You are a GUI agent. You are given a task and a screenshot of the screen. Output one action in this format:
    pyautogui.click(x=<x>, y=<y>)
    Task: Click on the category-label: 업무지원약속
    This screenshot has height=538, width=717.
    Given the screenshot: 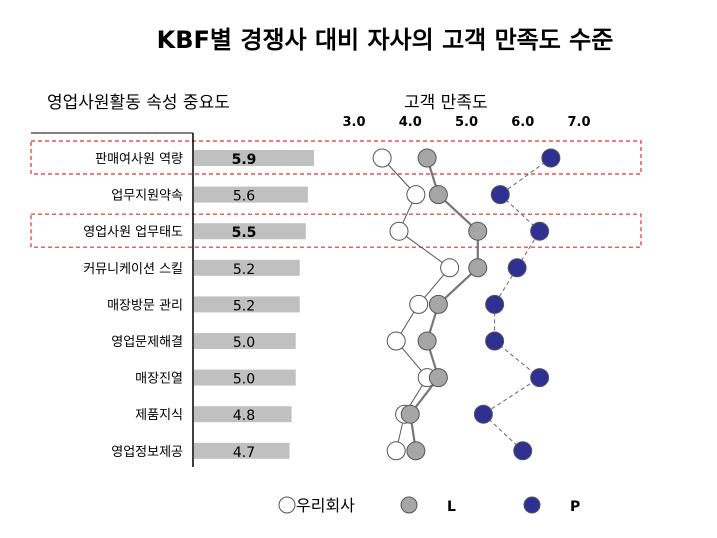 What is the action you would take?
    pyautogui.click(x=147, y=196)
    